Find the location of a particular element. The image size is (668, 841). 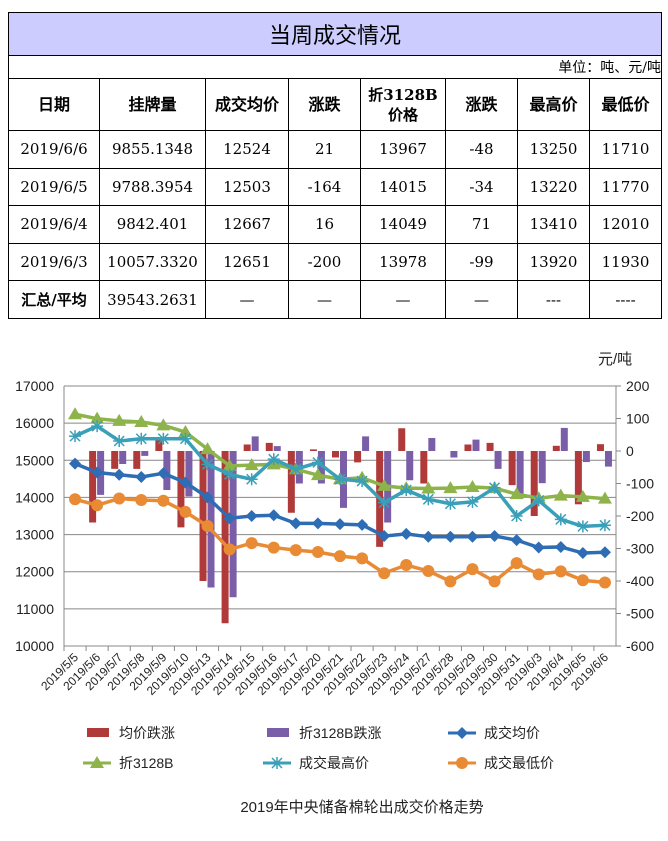

table-cell: 11710 is located at coordinates (625, 149).